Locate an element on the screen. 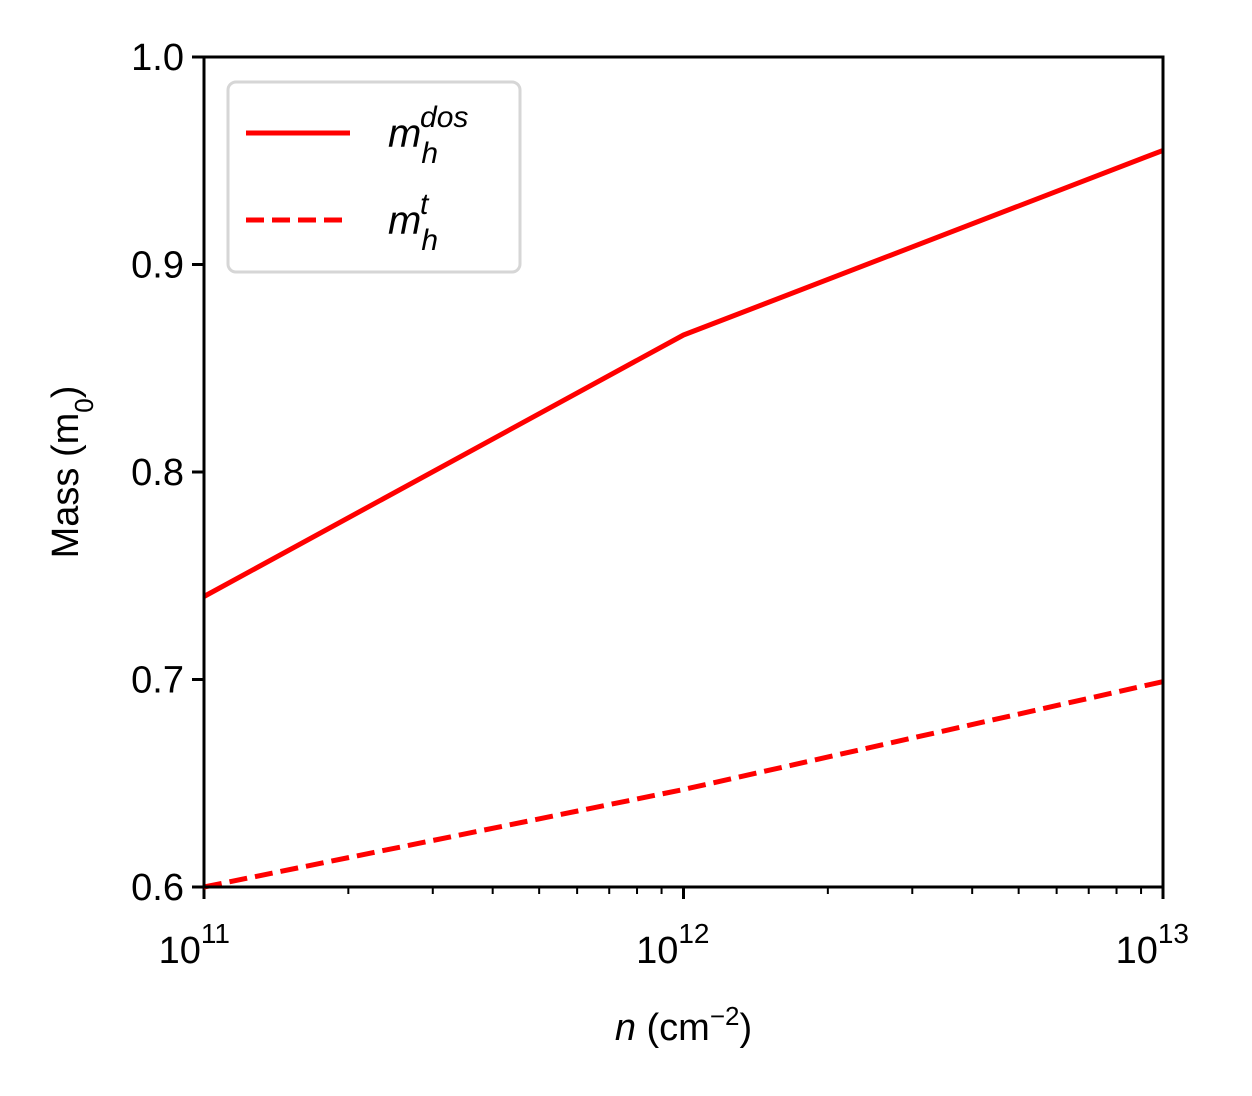  y-tick-label: 0.7 is located at coordinates (157, 681).